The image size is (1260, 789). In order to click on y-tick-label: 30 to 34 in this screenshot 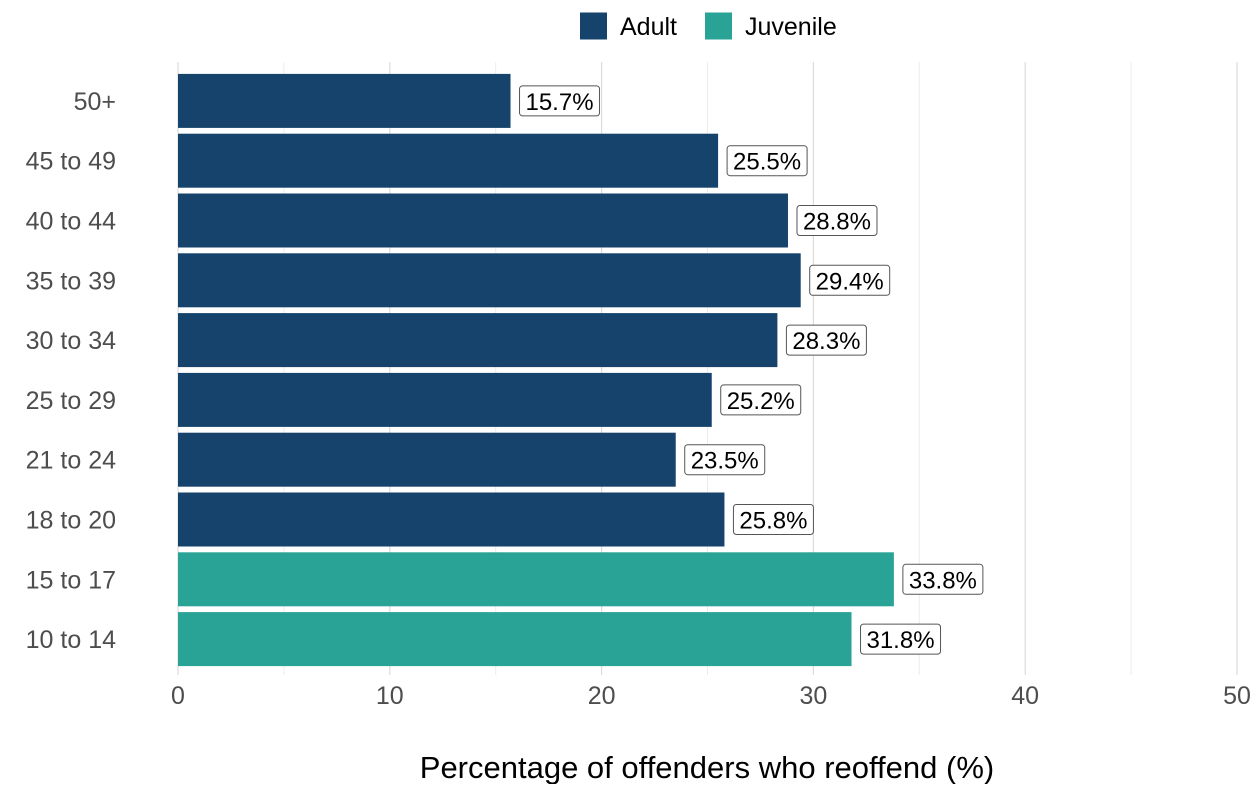, I will do `click(71, 341)`.